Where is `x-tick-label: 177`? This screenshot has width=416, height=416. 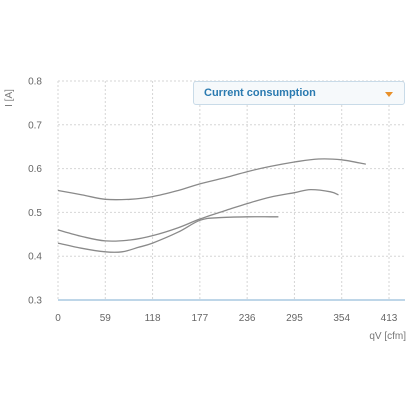
x-tick-label: 177 is located at coordinates (200, 318).